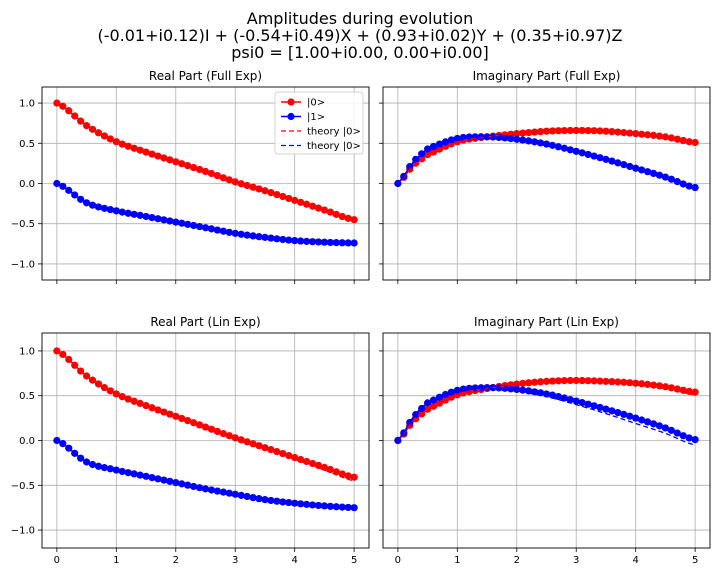 The height and width of the screenshot is (576, 720). What do you see at coordinates (695, 560) in the screenshot?
I see `x-tick-label: 5` at bounding box center [695, 560].